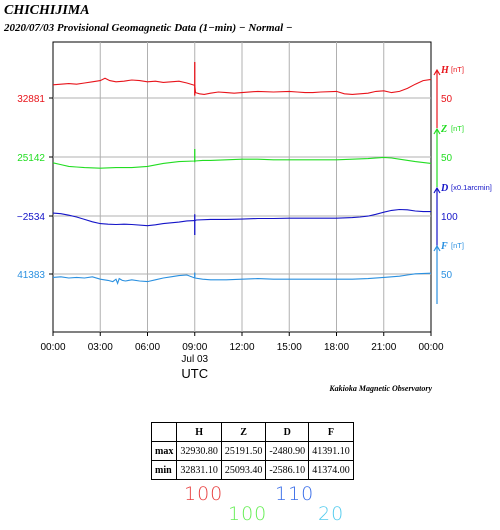 The width and height of the screenshot is (500, 530). Describe the element at coordinates (243, 432) in the screenshot. I see `table-header-cell: Z` at that location.